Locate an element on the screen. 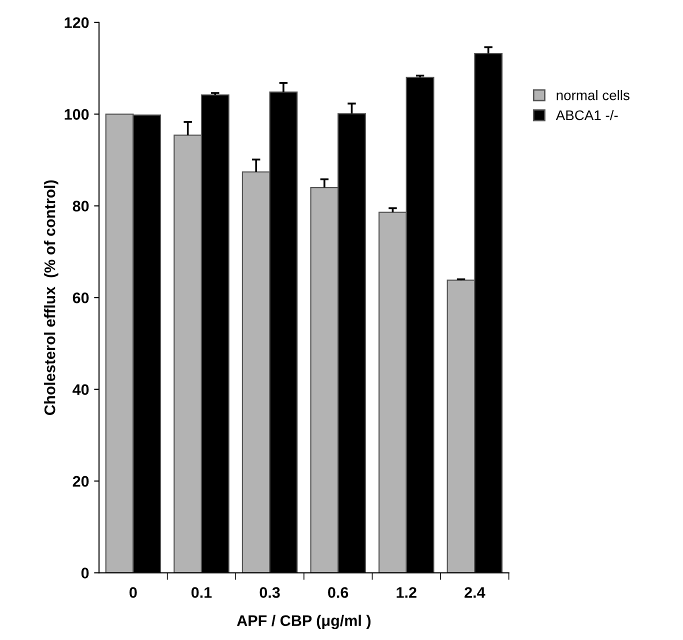  y-axis-title: Cholesterol efflux (% of control) is located at coordinates (51, 297).